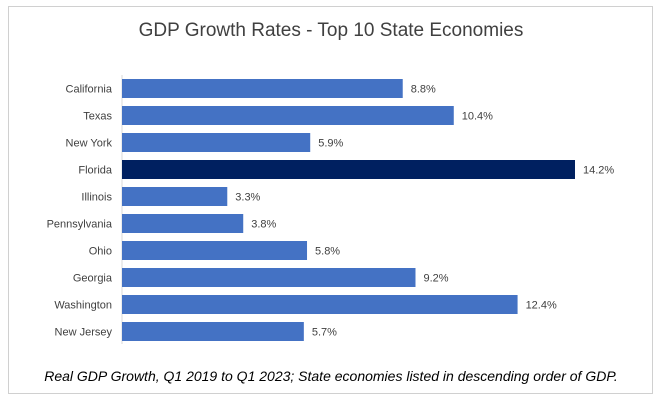 The image size is (662, 401). Describe the element at coordinates (84, 333) in the screenshot. I see `category-label: New Jersey` at that location.